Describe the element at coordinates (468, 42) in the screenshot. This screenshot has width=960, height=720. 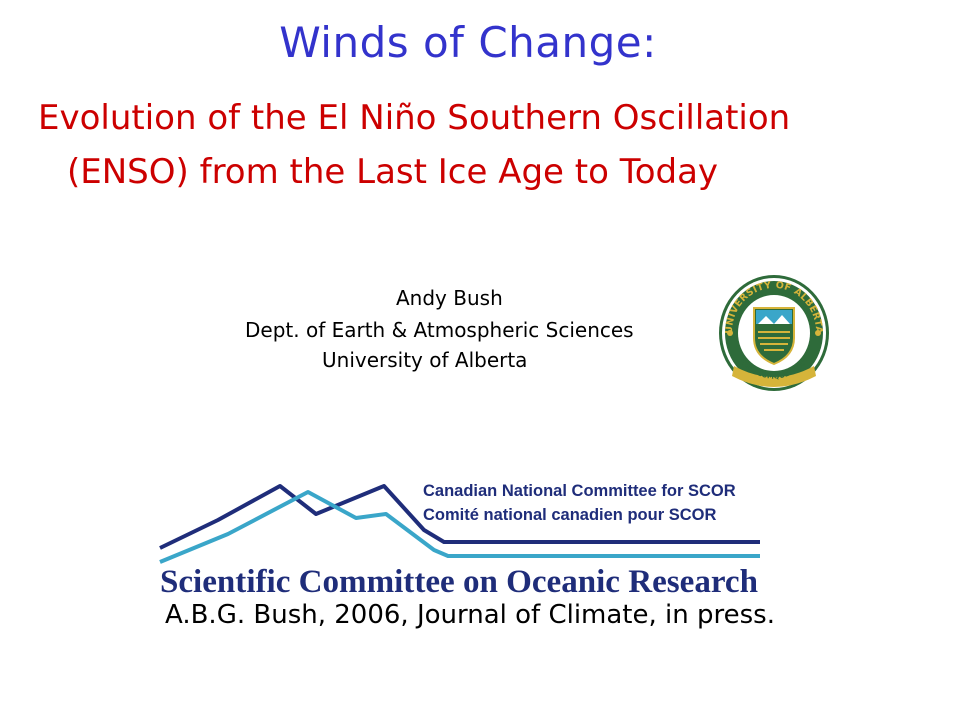
I see `slide-title: Winds of Change:` at that location.